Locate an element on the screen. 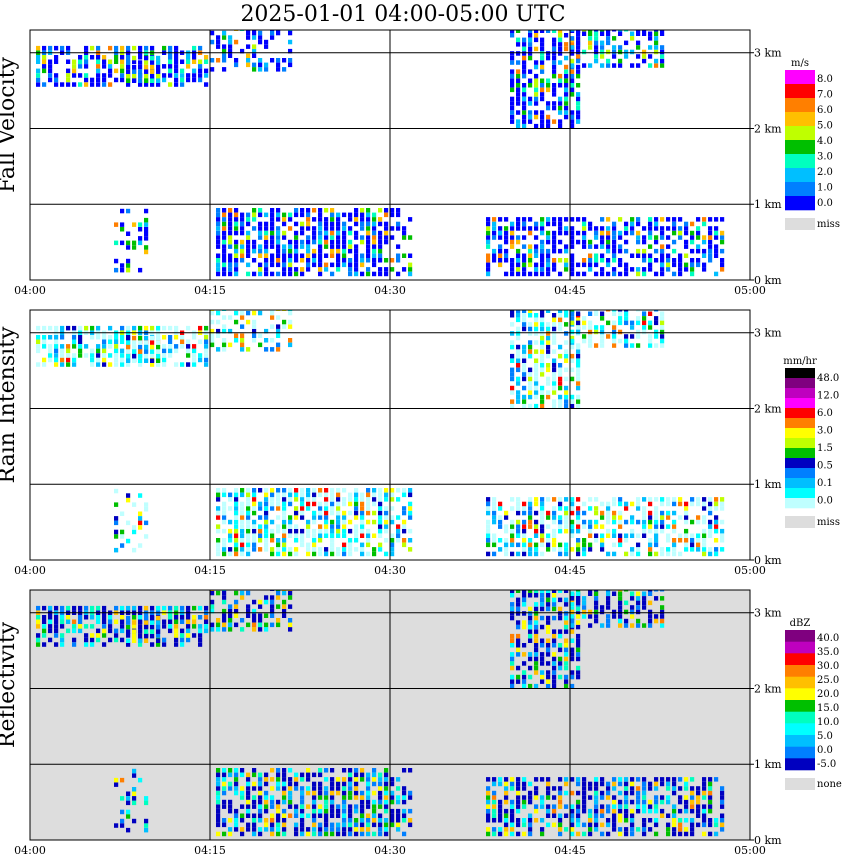 The width and height of the screenshot is (850, 868). x-tick-label: 04:45 is located at coordinates (570, 290).